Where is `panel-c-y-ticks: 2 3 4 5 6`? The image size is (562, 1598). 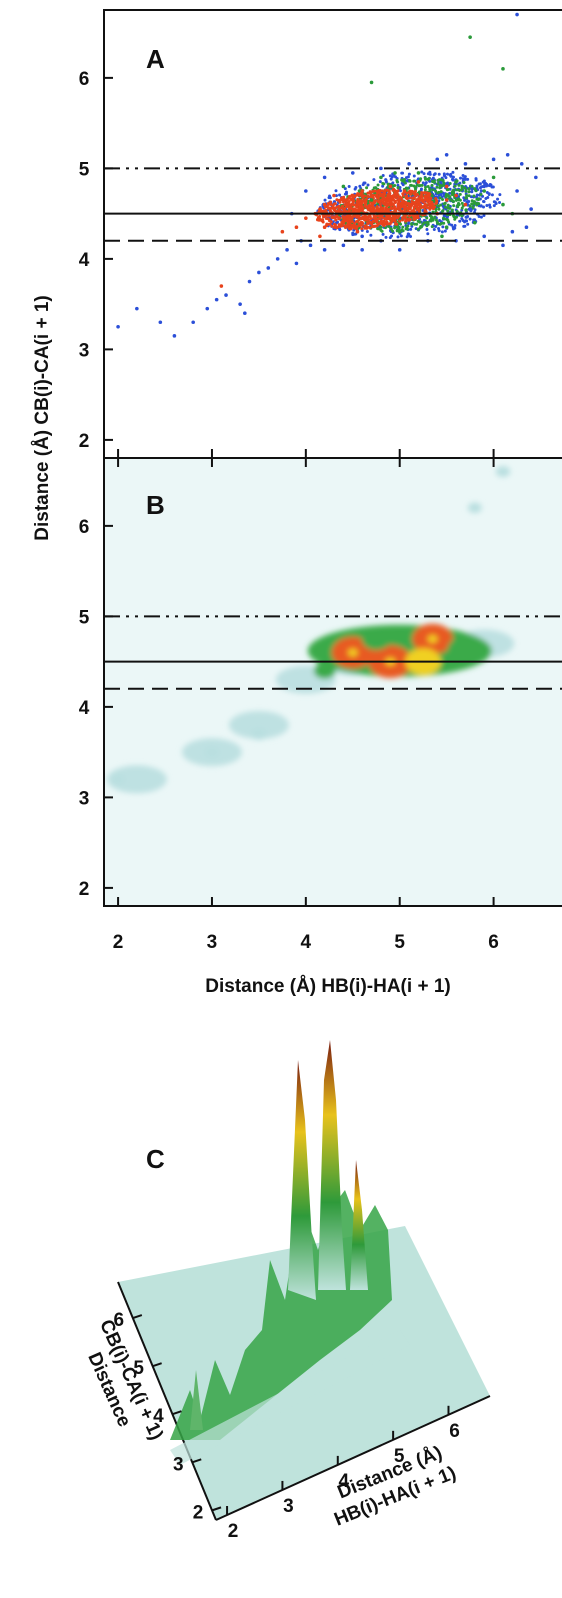 panel-c-y-ticks: 2 3 4 5 6 is located at coordinates (168, 1416).